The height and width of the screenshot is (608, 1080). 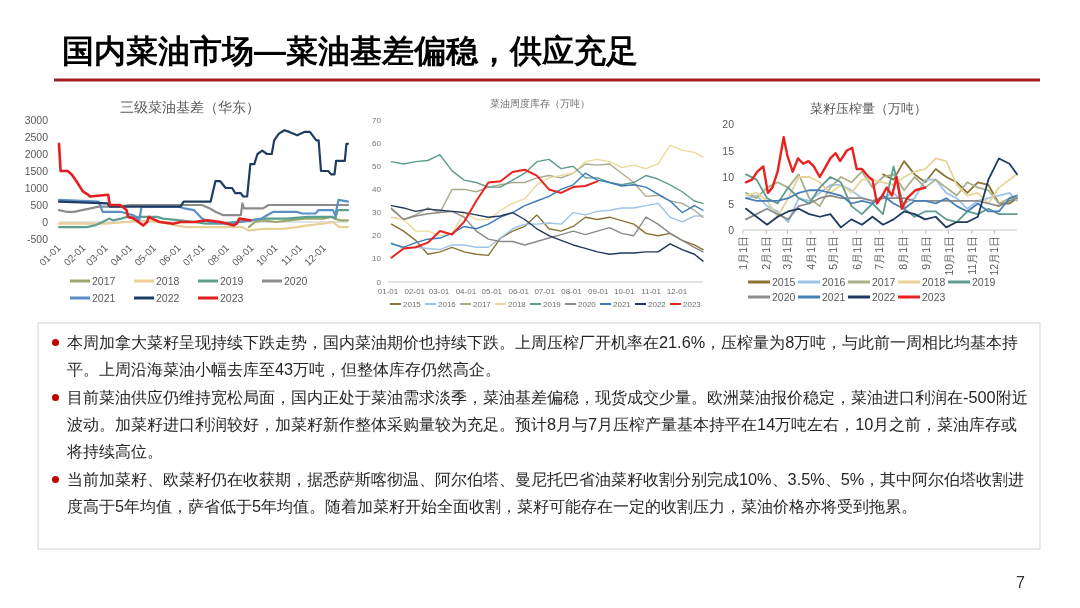 I want to click on y-tick-label: 1000, so click(x=36, y=188).